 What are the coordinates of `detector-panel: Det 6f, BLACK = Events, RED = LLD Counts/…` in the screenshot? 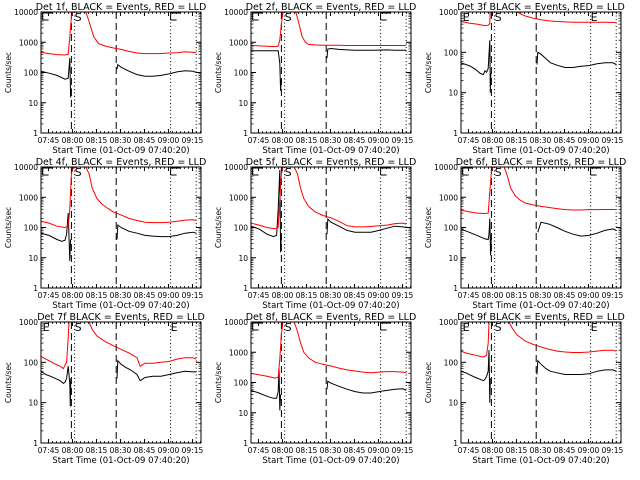 It's located at (525, 234).